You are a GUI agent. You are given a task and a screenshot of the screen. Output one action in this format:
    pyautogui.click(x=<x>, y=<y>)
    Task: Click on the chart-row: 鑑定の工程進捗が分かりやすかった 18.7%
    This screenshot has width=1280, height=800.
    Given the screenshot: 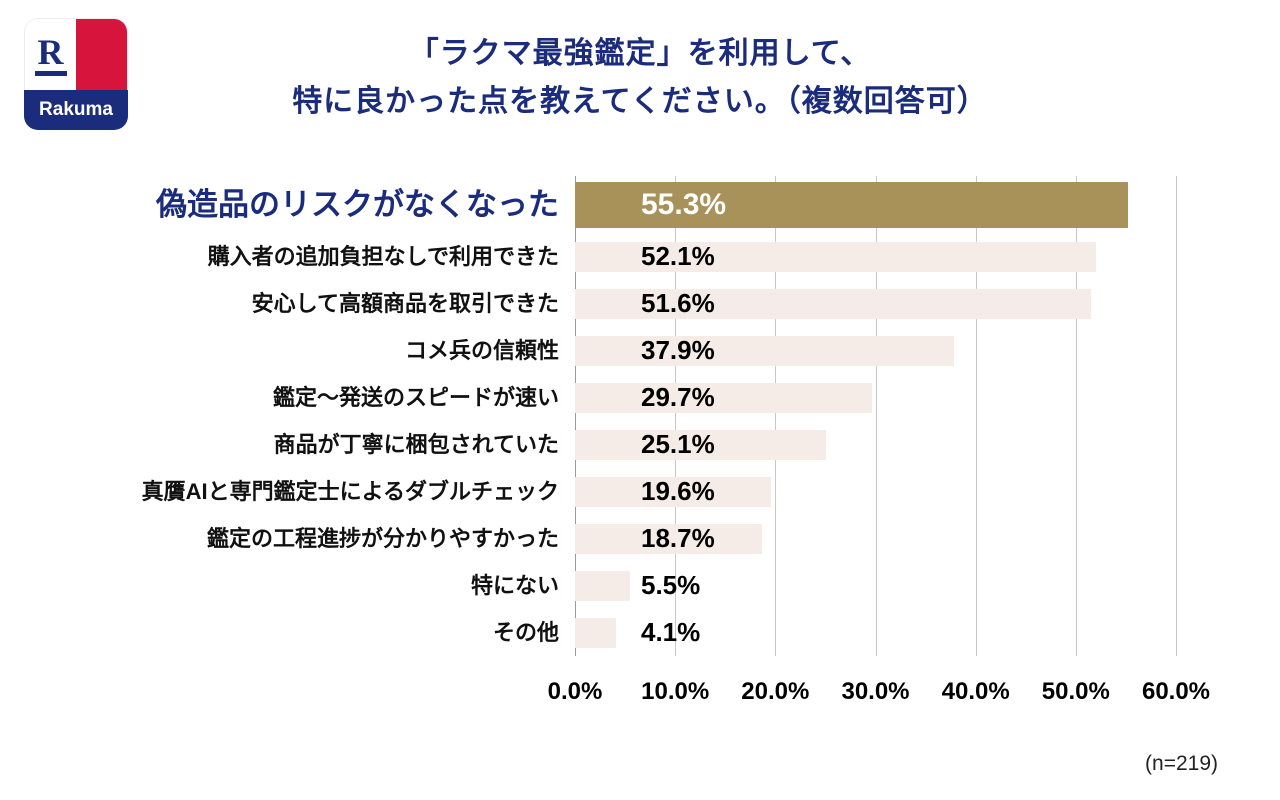 What is the action you would take?
    pyautogui.click(x=640, y=538)
    